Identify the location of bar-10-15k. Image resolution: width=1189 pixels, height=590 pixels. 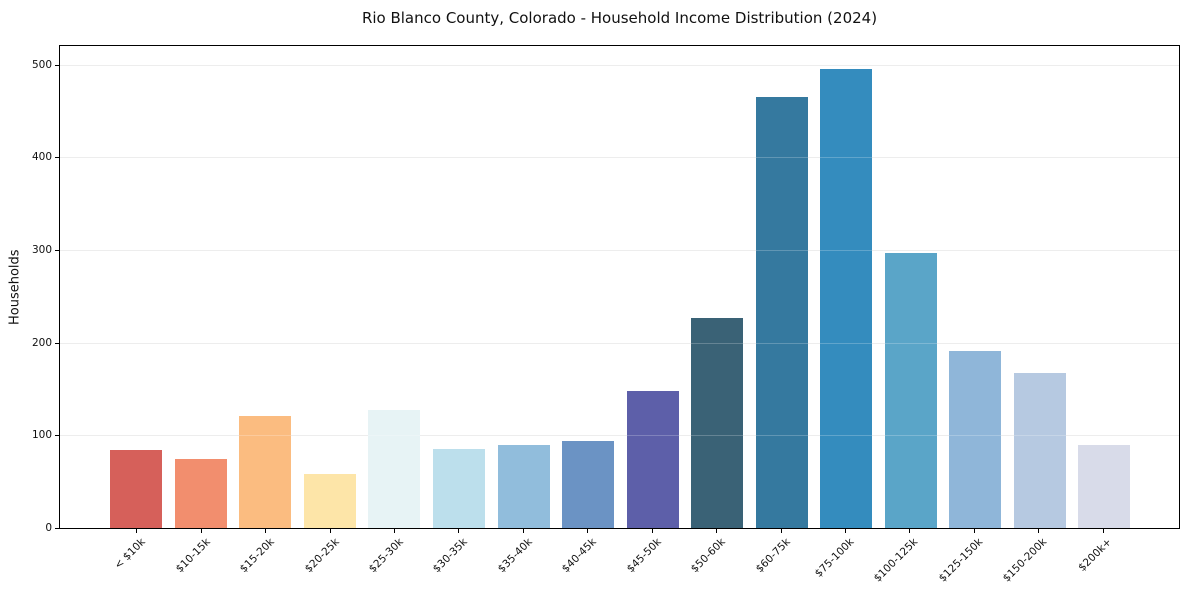
(200, 493).